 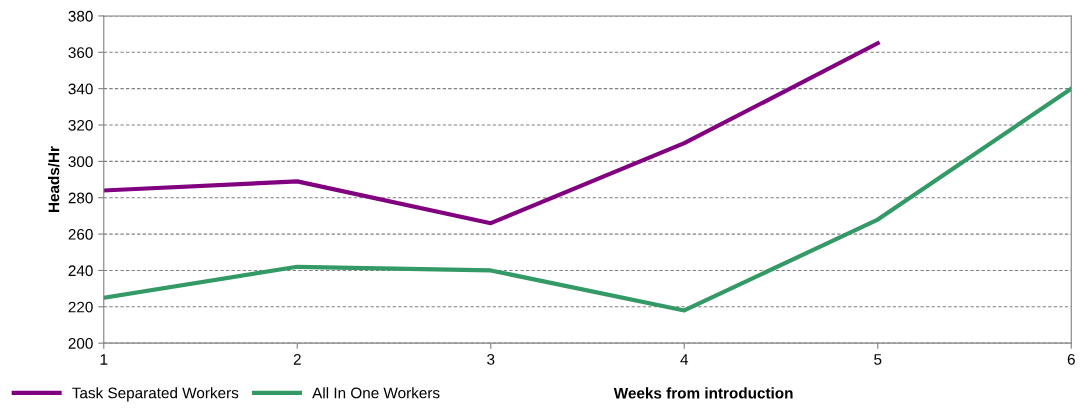 I want to click on y-tick-label: 200, so click(x=80, y=343).